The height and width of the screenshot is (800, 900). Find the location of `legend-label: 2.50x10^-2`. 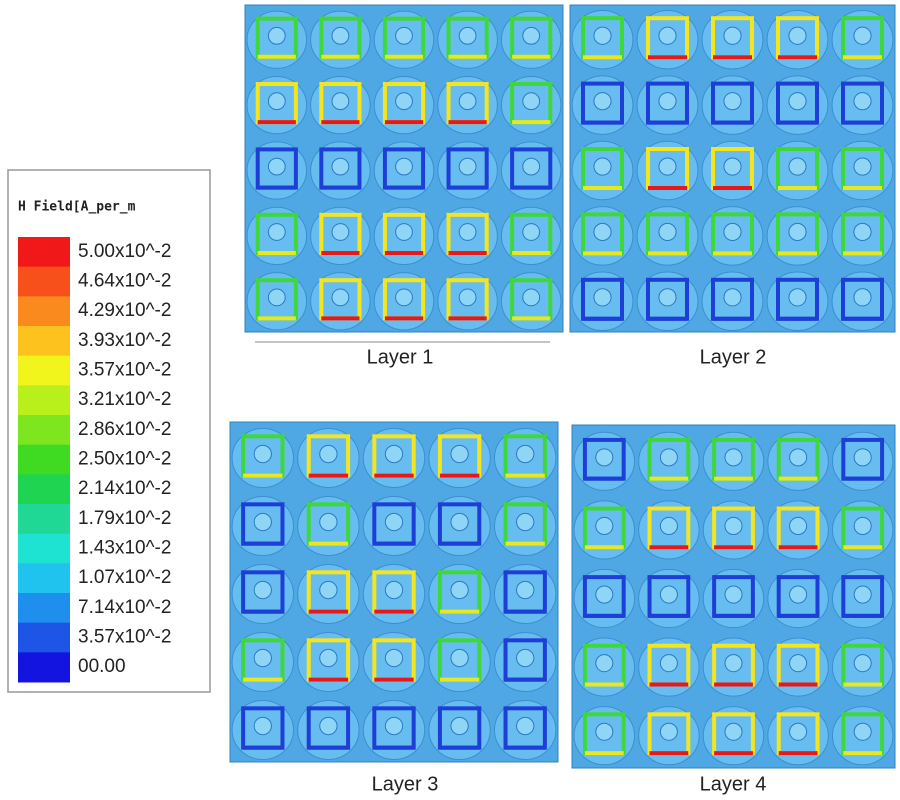

legend-label: 2.50x10^-2 is located at coordinates (124, 459).